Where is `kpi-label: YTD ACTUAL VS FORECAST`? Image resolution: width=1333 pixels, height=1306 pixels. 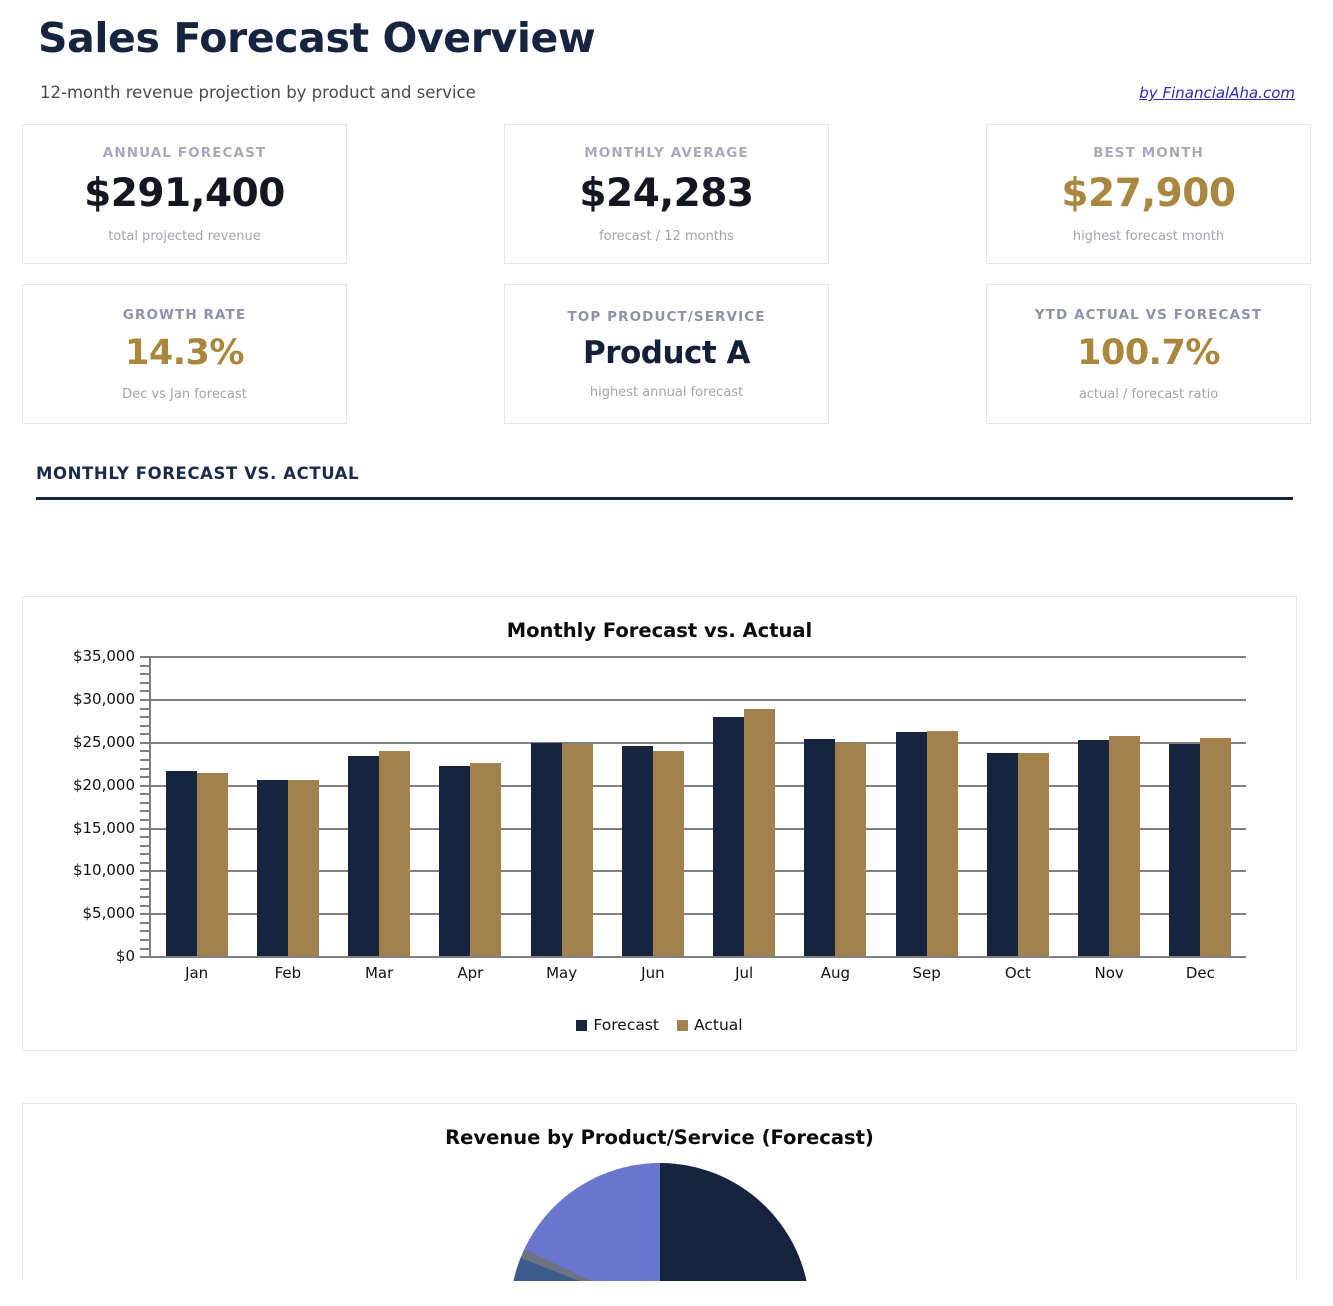
kpi-label: YTD ACTUAL VS FORECAST is located at coordinates (1148, 314).